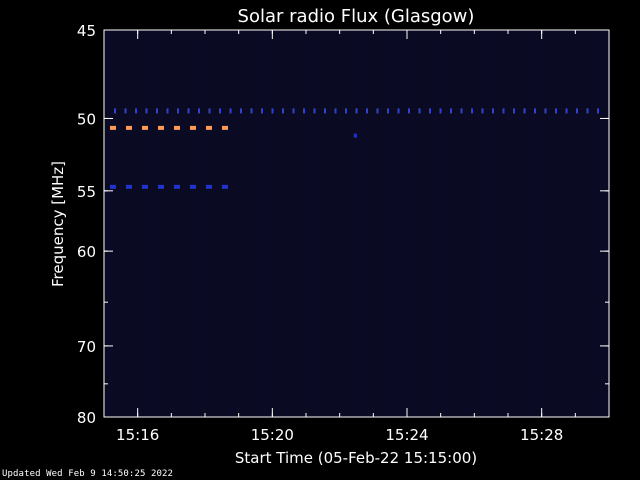 Image resolution: width=640 pixels, height=480 pixels. What do you see at coordinates (86, 418) in the screenshot?
I see `y-tick-label: 80` at bounding box center [86, 418].